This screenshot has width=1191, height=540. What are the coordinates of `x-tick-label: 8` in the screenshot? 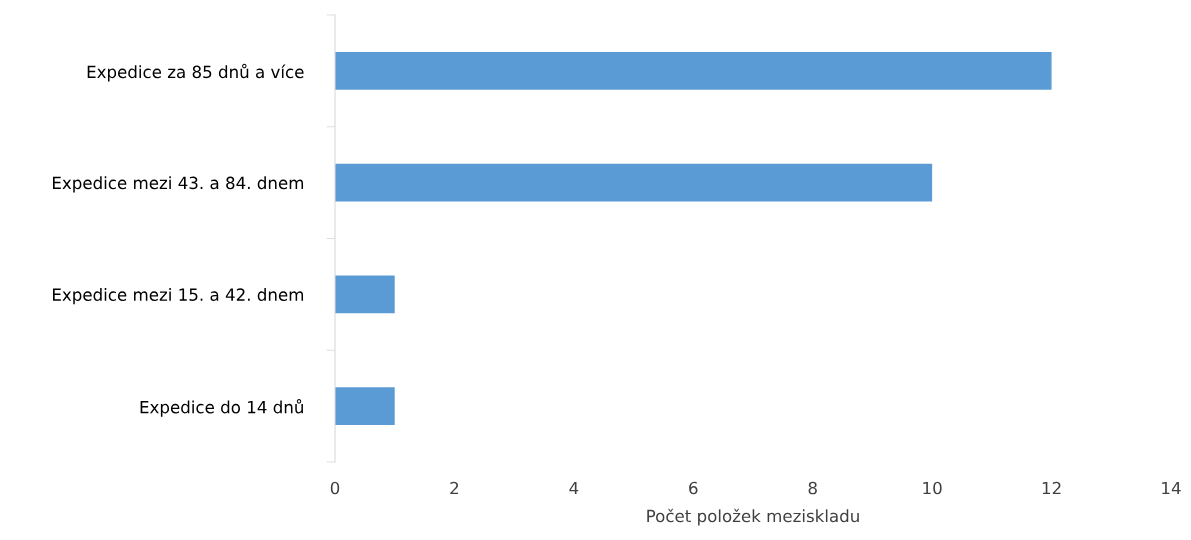 It's located at (812, 488).